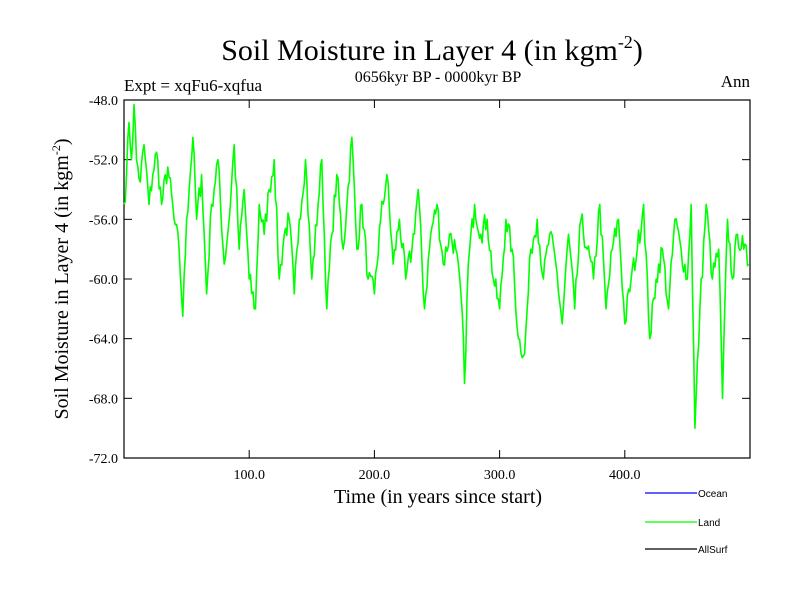 This screenshot has height=600, width=800. I want to click on legend: Ocean Land AllSurf, so click(686, 522).